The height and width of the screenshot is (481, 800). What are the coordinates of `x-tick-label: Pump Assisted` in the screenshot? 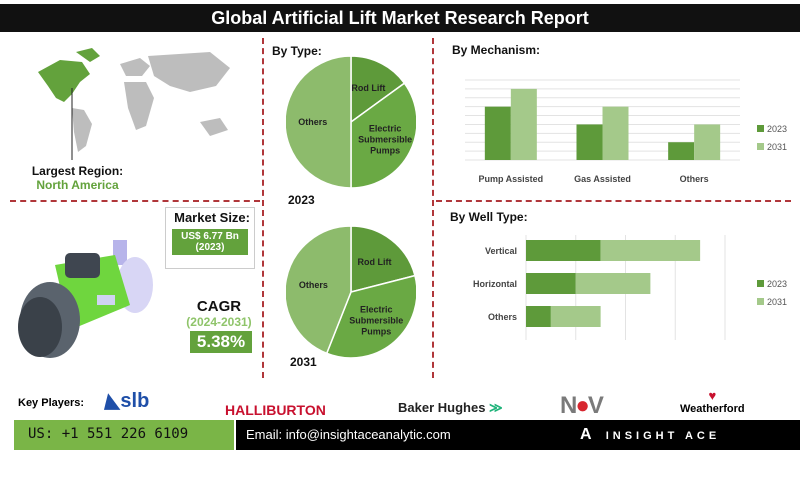 It's located at (510, 179).